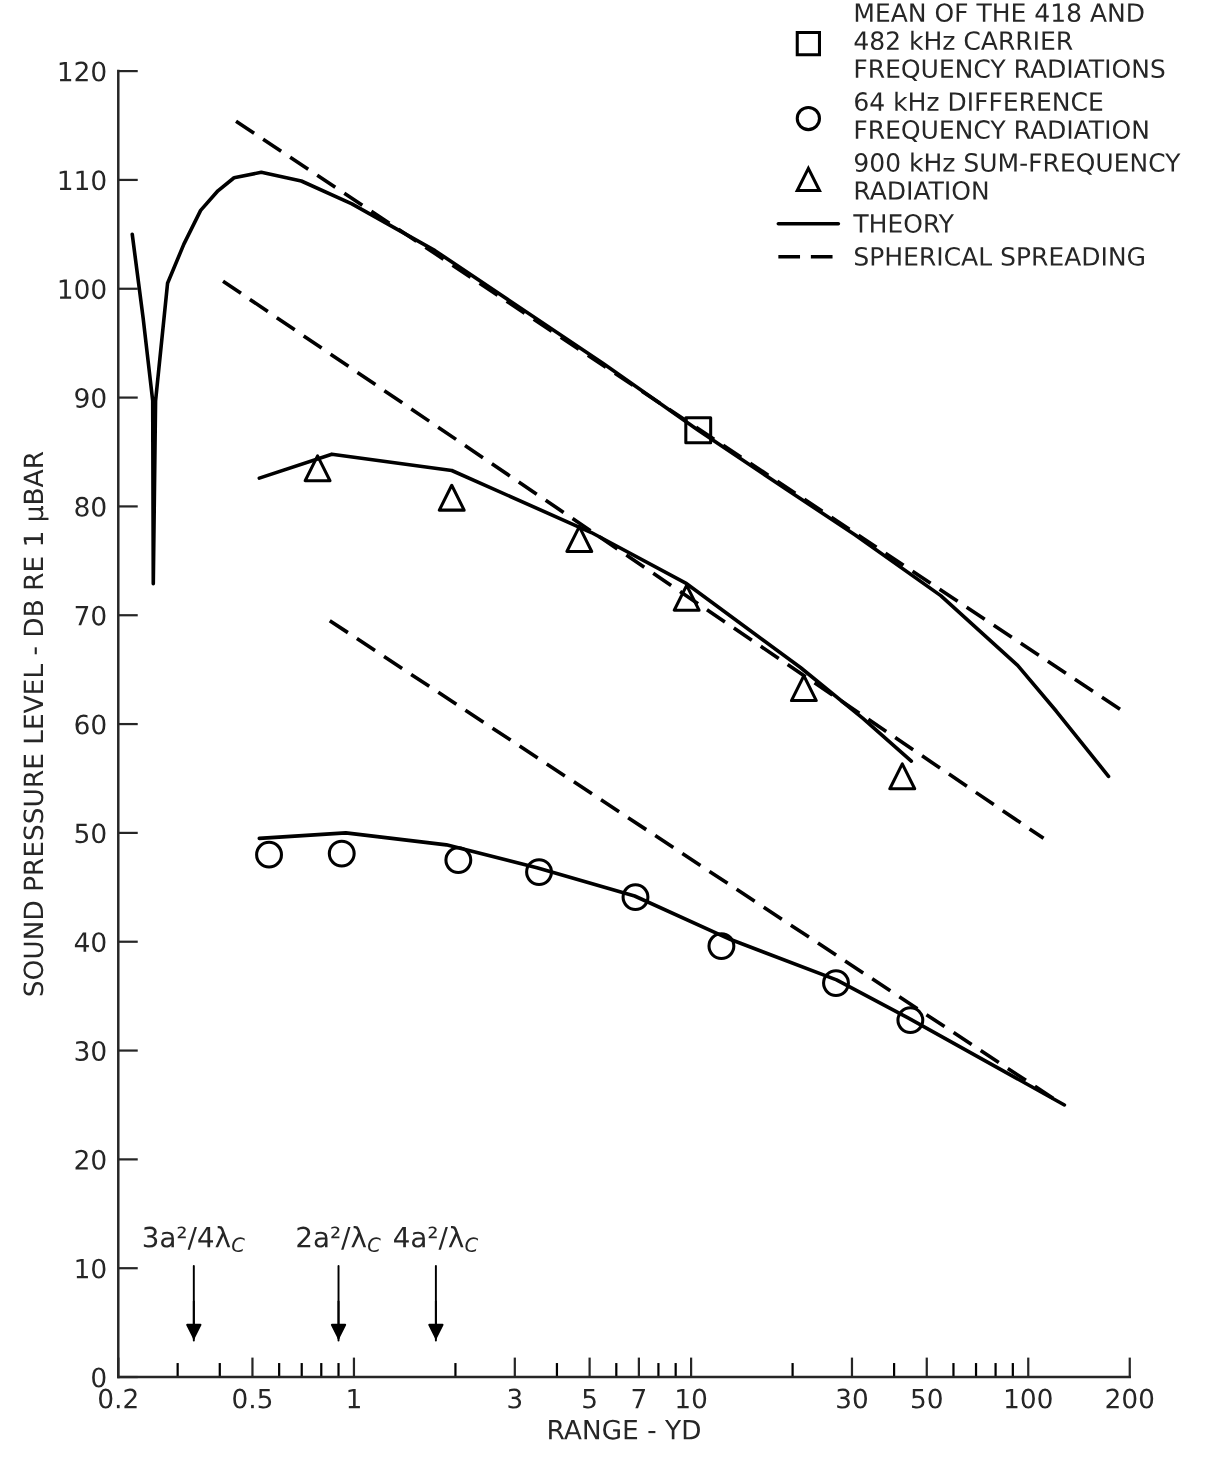 Image resolution: width=1207 pixels, height=1469 pixels. I want to click on ref-line-label: 4a²/λ$_{C}$, so click(436, 1239).